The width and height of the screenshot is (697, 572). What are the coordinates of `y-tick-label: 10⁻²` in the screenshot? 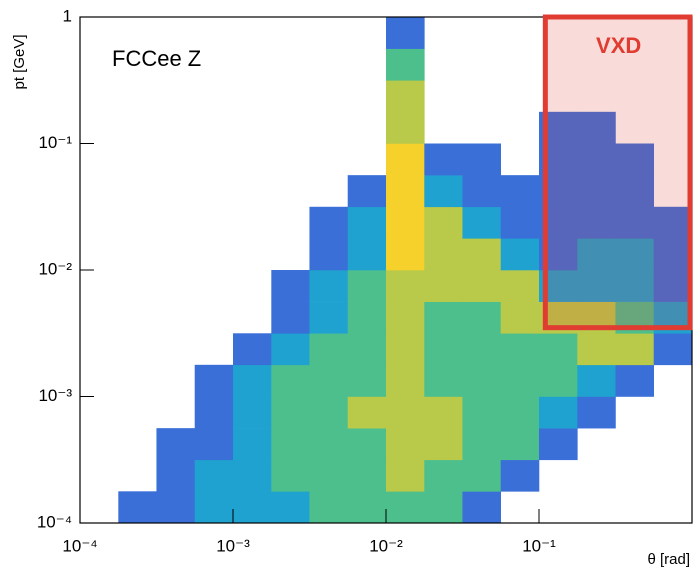 It's located at (55, 268).